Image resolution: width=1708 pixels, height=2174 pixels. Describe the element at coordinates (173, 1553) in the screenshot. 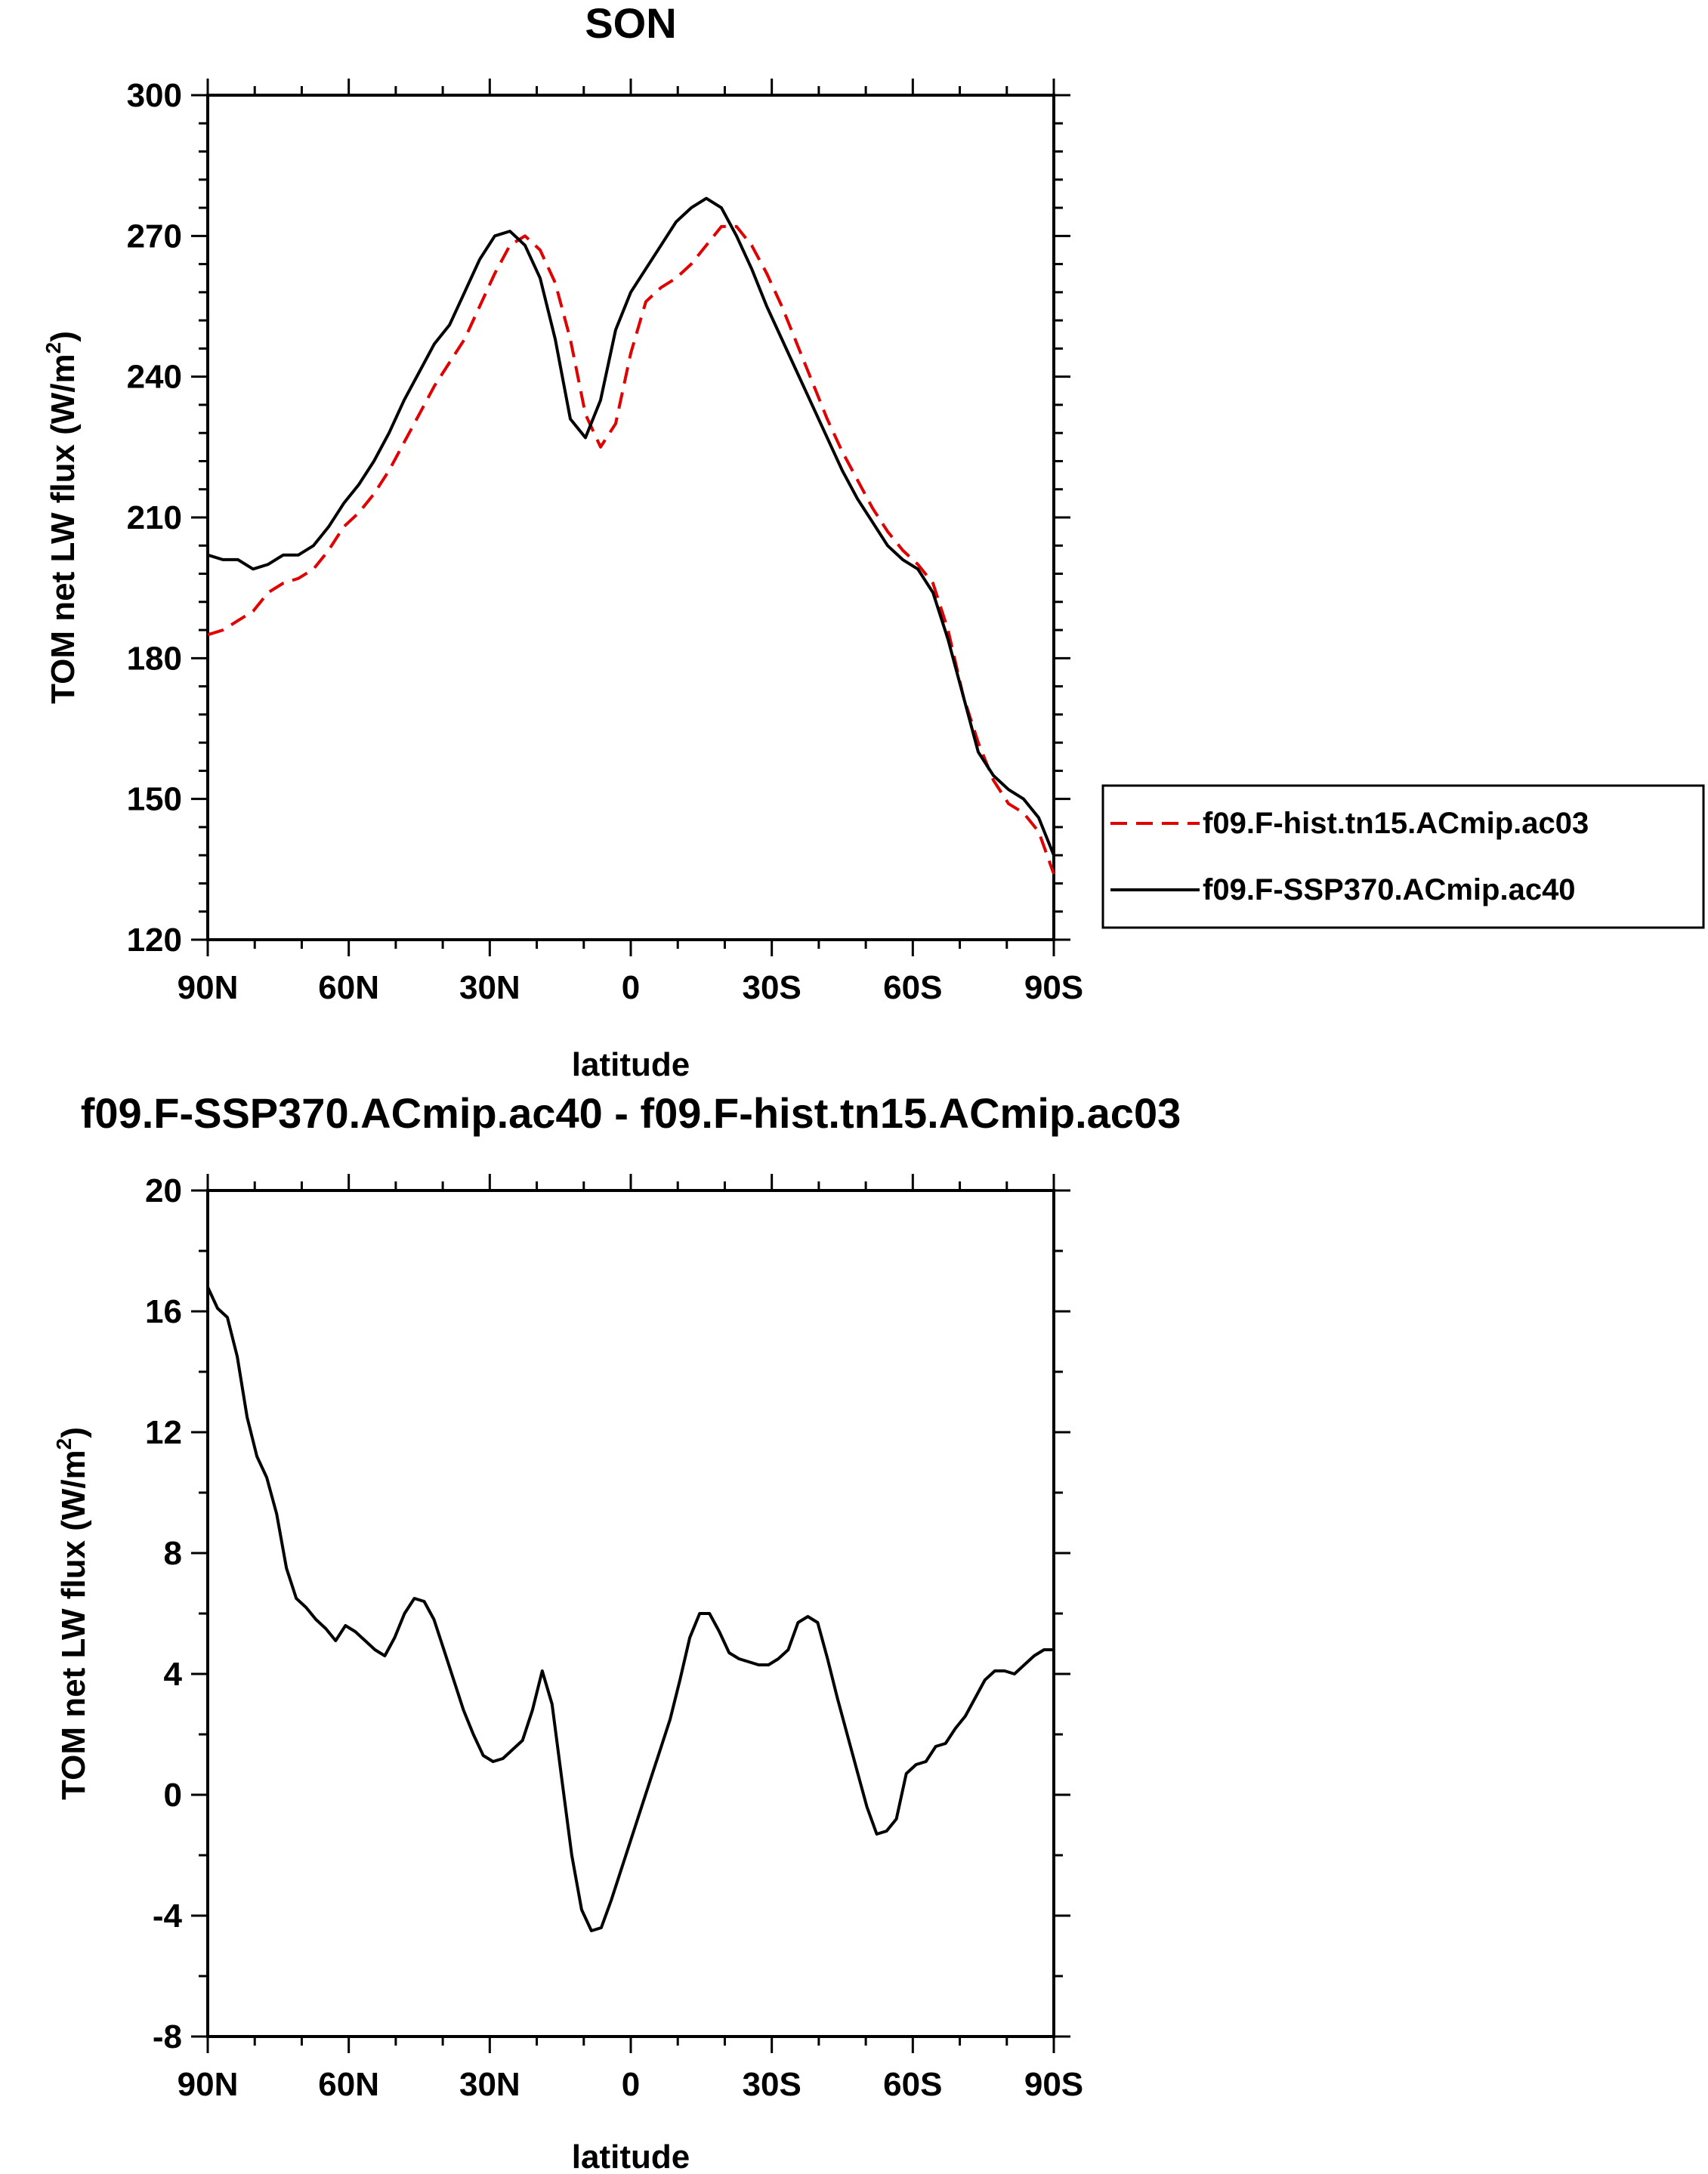

I see `y-tick-label: 8` at that location.